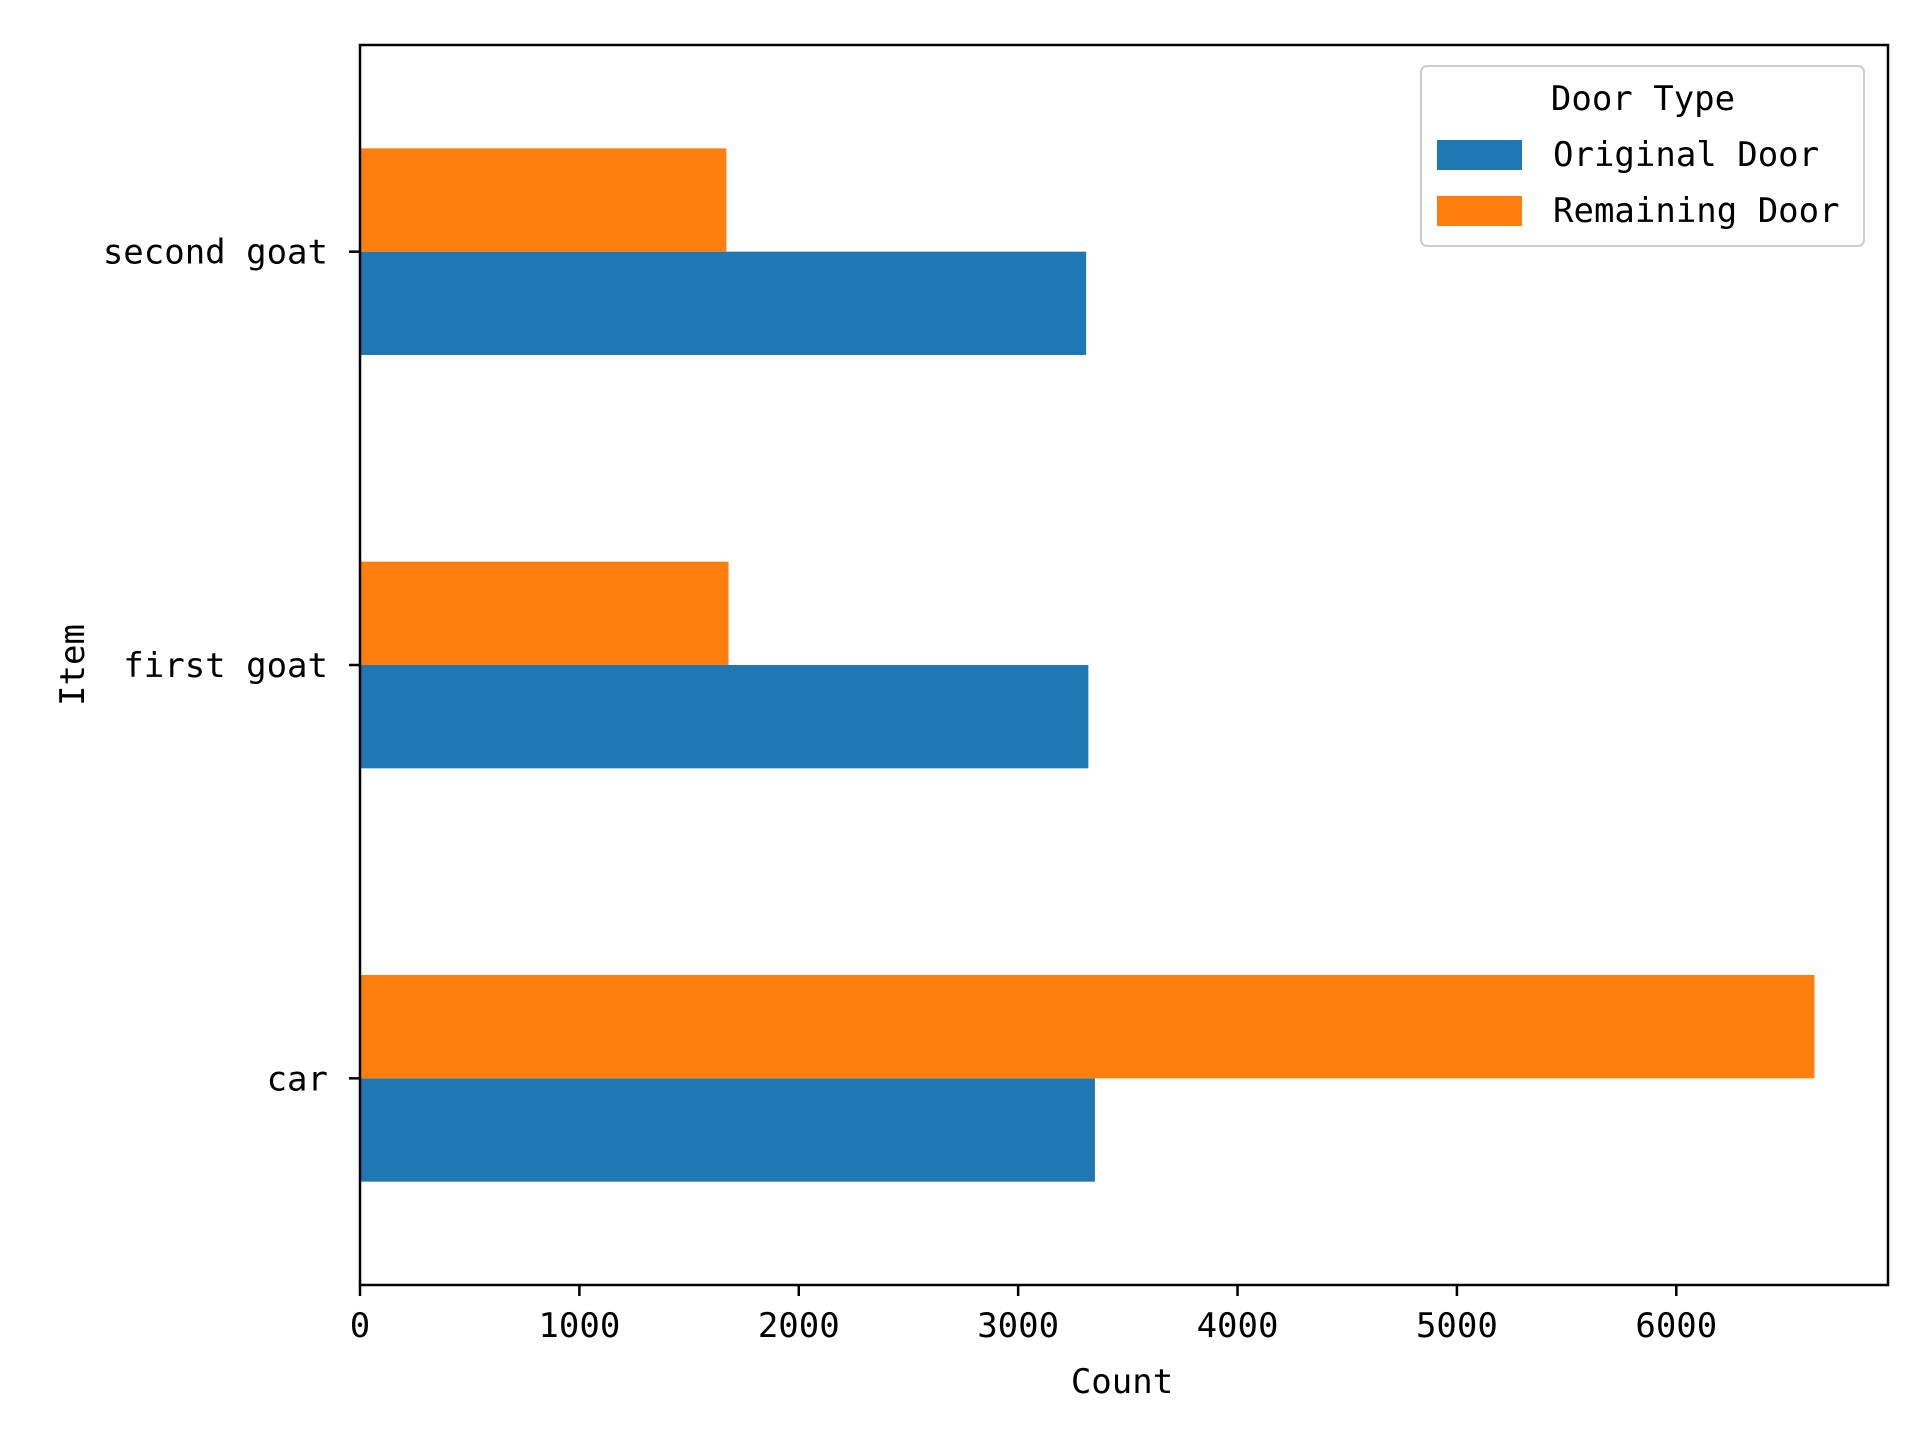 Image resolution: width=1920 pixels, height=1440 pixels. I want to click on bar-car-remaining-door, so click(1087, 1027).